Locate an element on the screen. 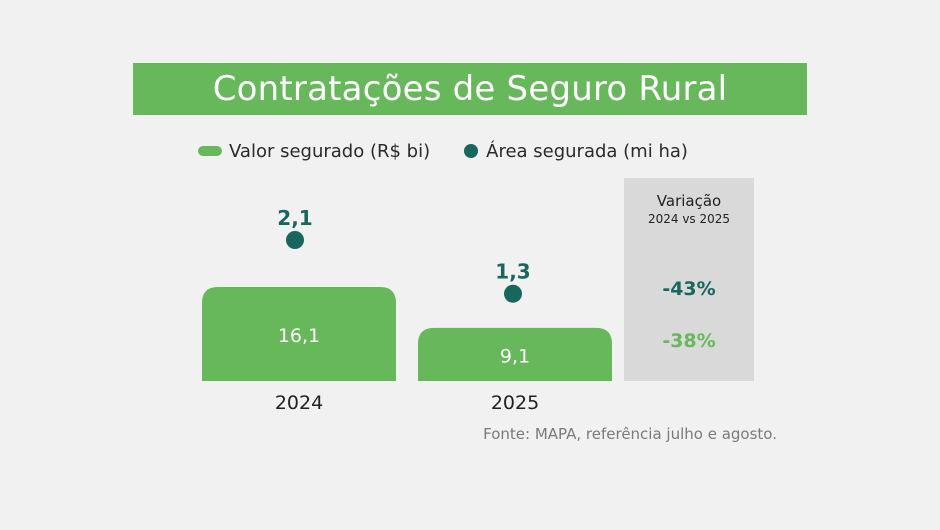  legend-bar-swatch is located at coordinates (210, 151).